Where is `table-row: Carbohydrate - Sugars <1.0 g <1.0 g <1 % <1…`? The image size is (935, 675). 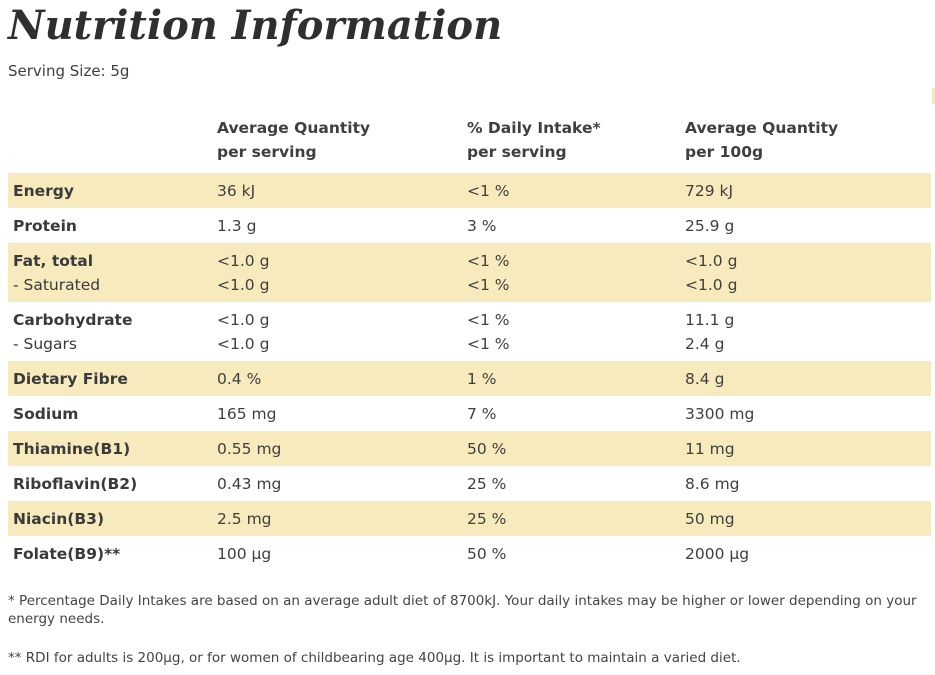 table-row: Carbohydrate - Sugars <1.0 g <1.0 g <1 % <1… is located at coordinates (469, 331).